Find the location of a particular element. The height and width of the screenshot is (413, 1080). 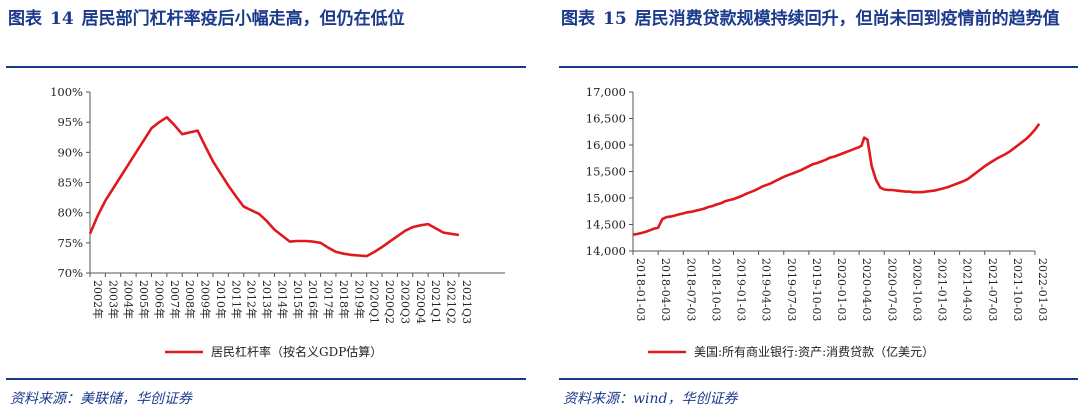

x-tick-label: 2014年 is located at coordinates (282, 299).